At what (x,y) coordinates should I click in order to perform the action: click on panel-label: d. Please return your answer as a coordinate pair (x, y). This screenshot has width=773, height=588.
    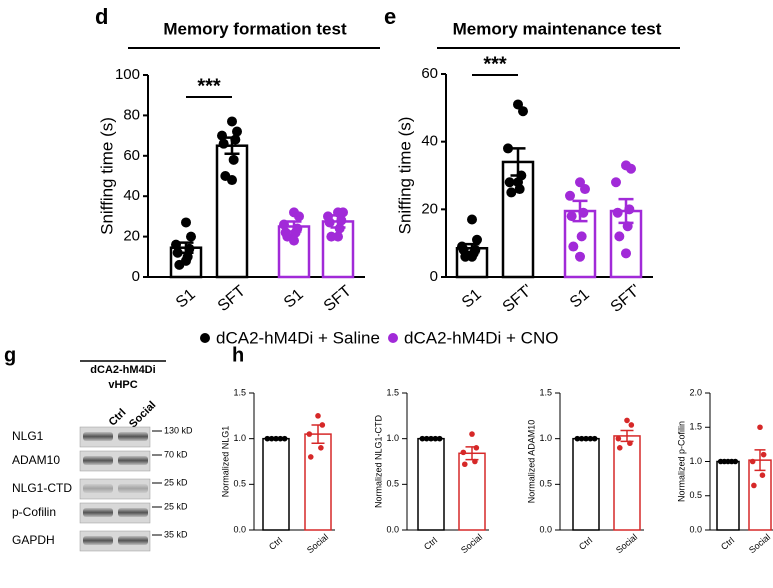
    Looking at the image, I should click on (101, 16).